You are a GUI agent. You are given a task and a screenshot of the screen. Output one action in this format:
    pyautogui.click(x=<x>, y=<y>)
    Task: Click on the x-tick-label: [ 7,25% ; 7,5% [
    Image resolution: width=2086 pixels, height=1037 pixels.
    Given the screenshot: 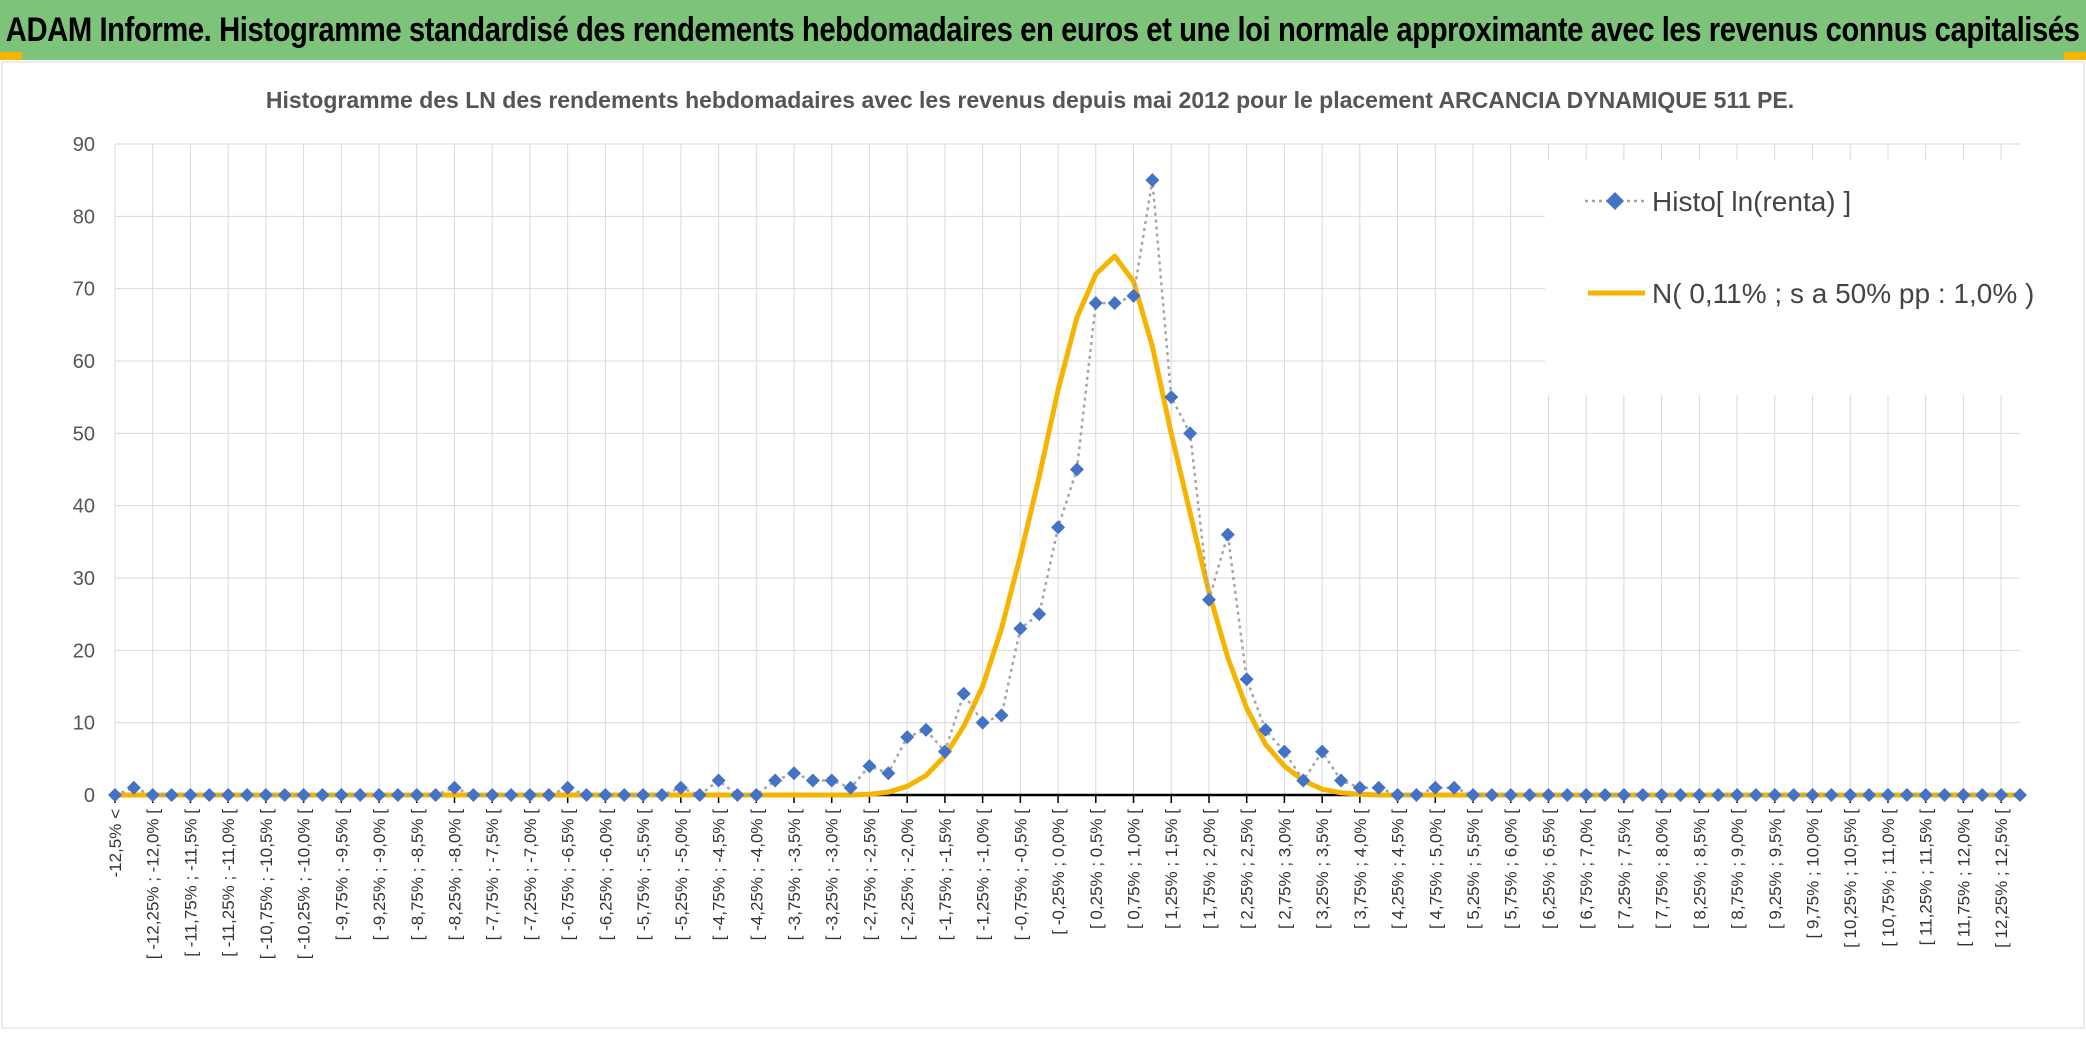 What is the action you would take?
    pyautogui.click(x=1624, y=869)
    